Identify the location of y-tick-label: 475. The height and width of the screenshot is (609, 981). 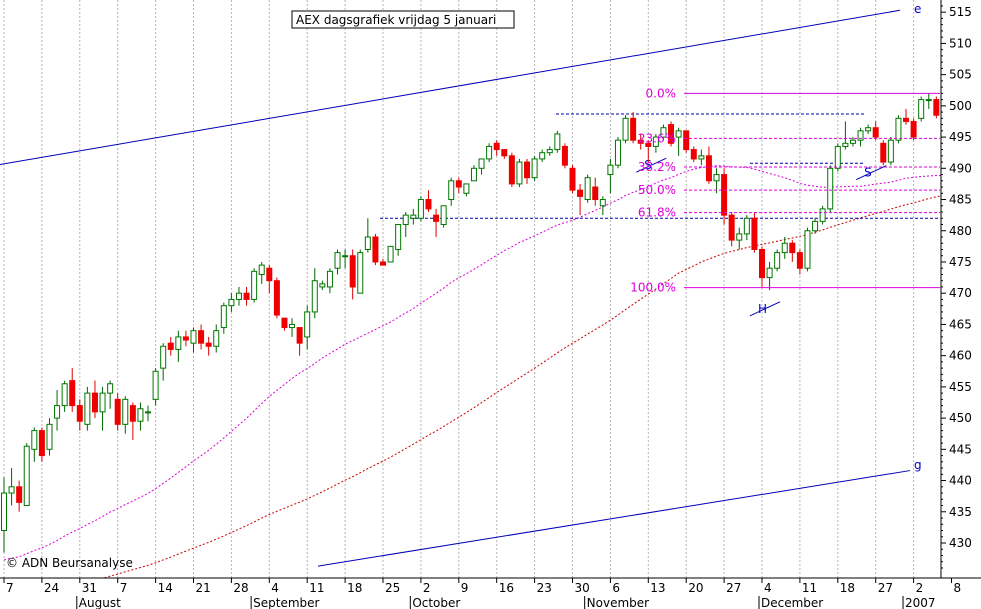
(960, 262).